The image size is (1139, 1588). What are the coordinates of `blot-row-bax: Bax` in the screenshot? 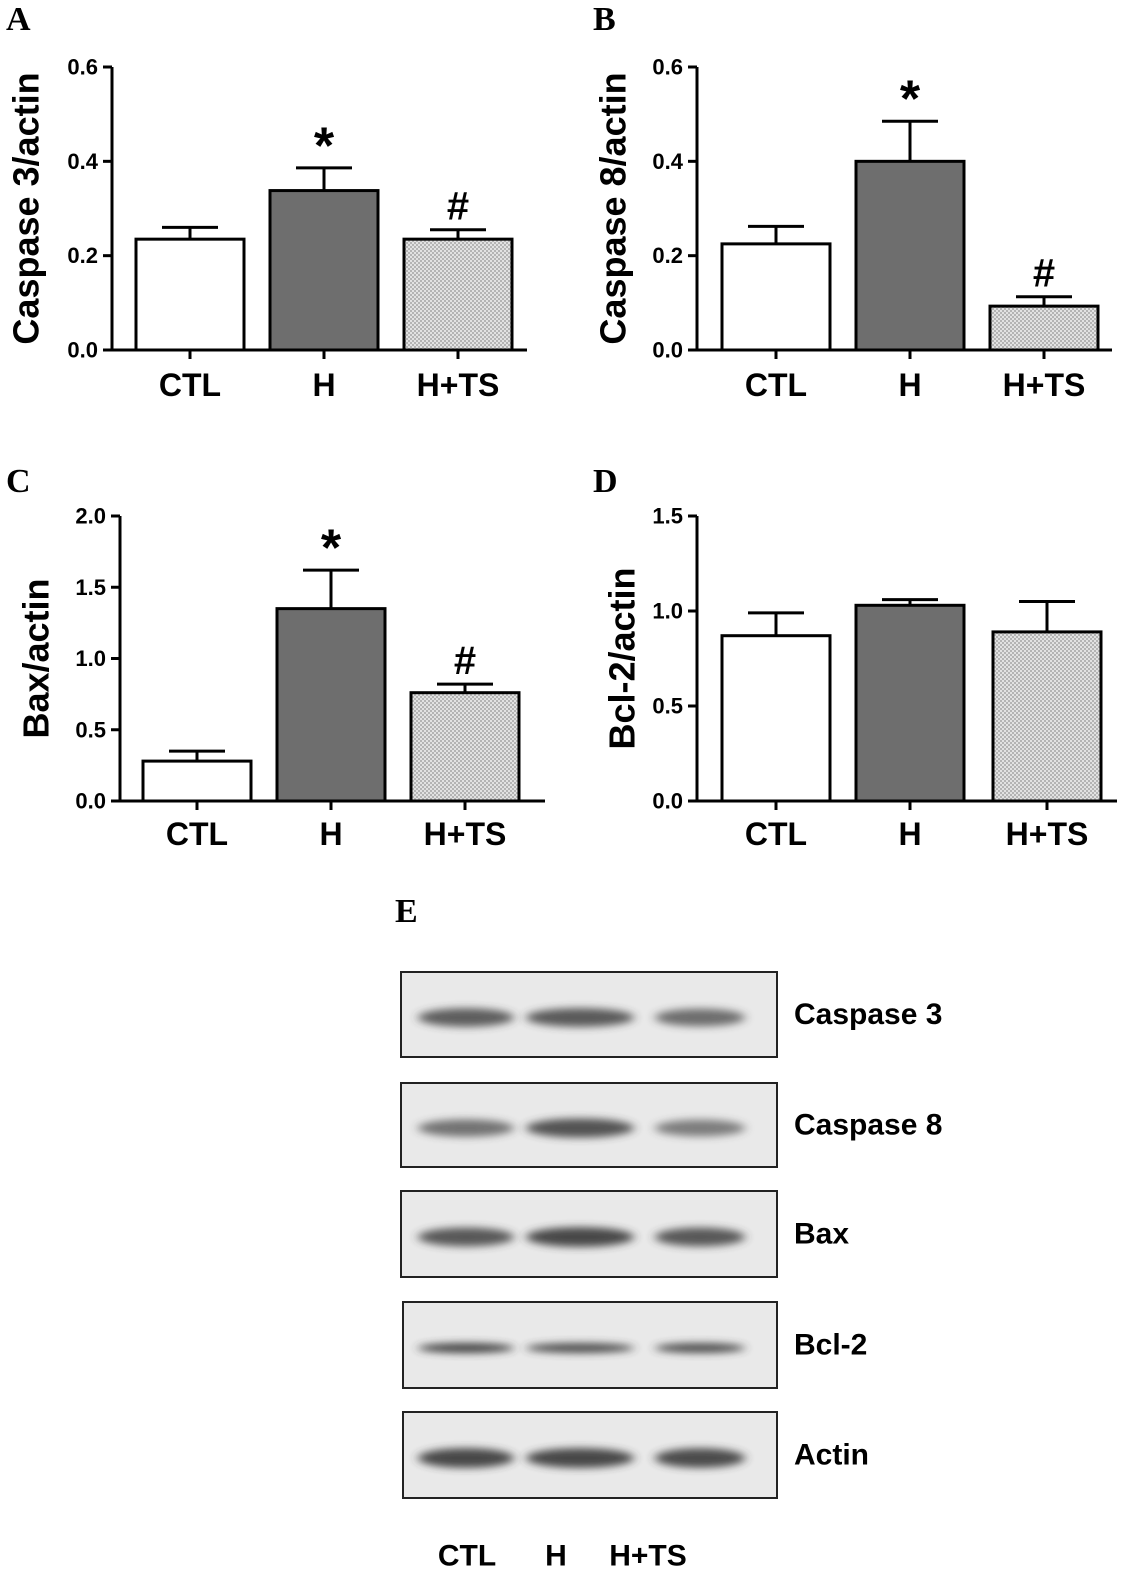 It's located at (624, 1234).